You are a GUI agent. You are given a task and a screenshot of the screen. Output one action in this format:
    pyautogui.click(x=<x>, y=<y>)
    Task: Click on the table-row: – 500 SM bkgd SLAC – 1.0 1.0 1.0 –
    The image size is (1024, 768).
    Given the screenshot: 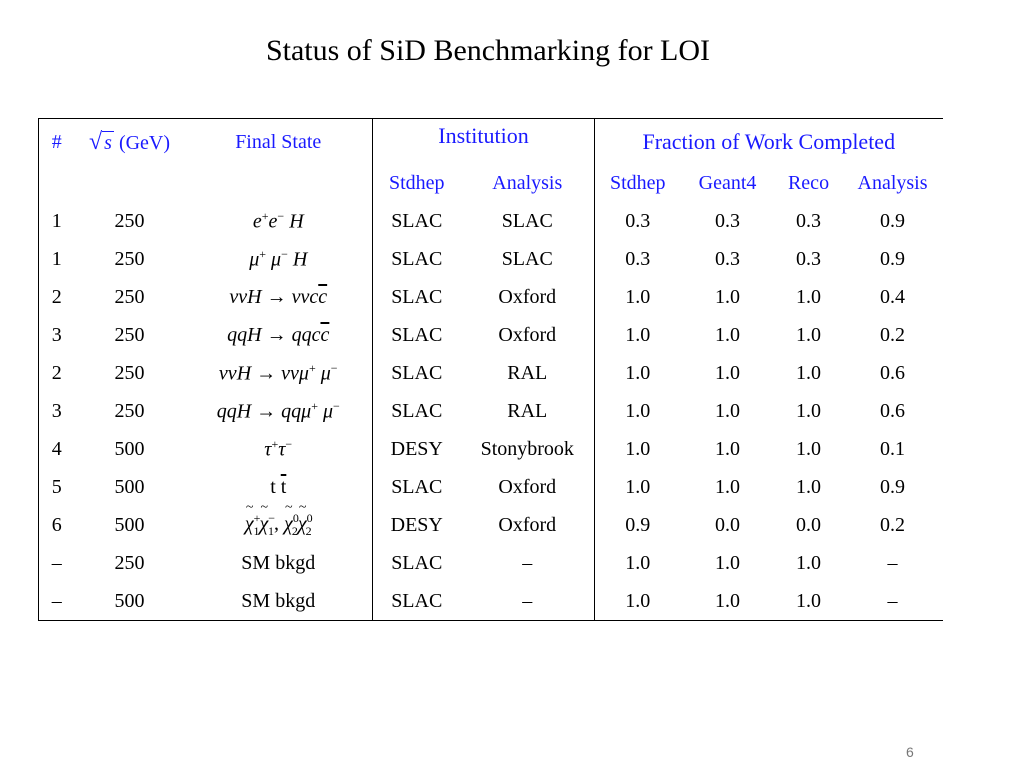 What is the action you would take?
    pyautogui.click(x=490, y=601)
    